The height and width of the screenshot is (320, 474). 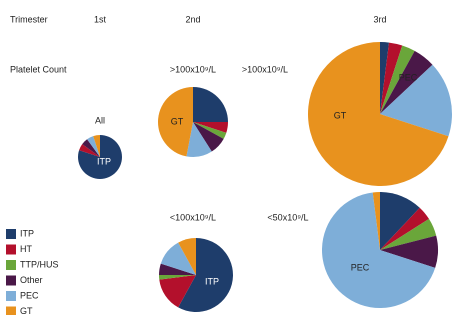 I want to click on row-label: Trimester, so click(x=29, y=19).